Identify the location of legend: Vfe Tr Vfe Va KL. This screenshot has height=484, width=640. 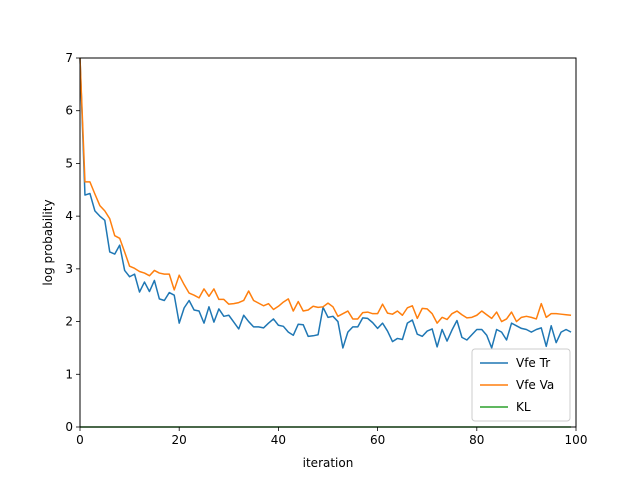
(521, 385).